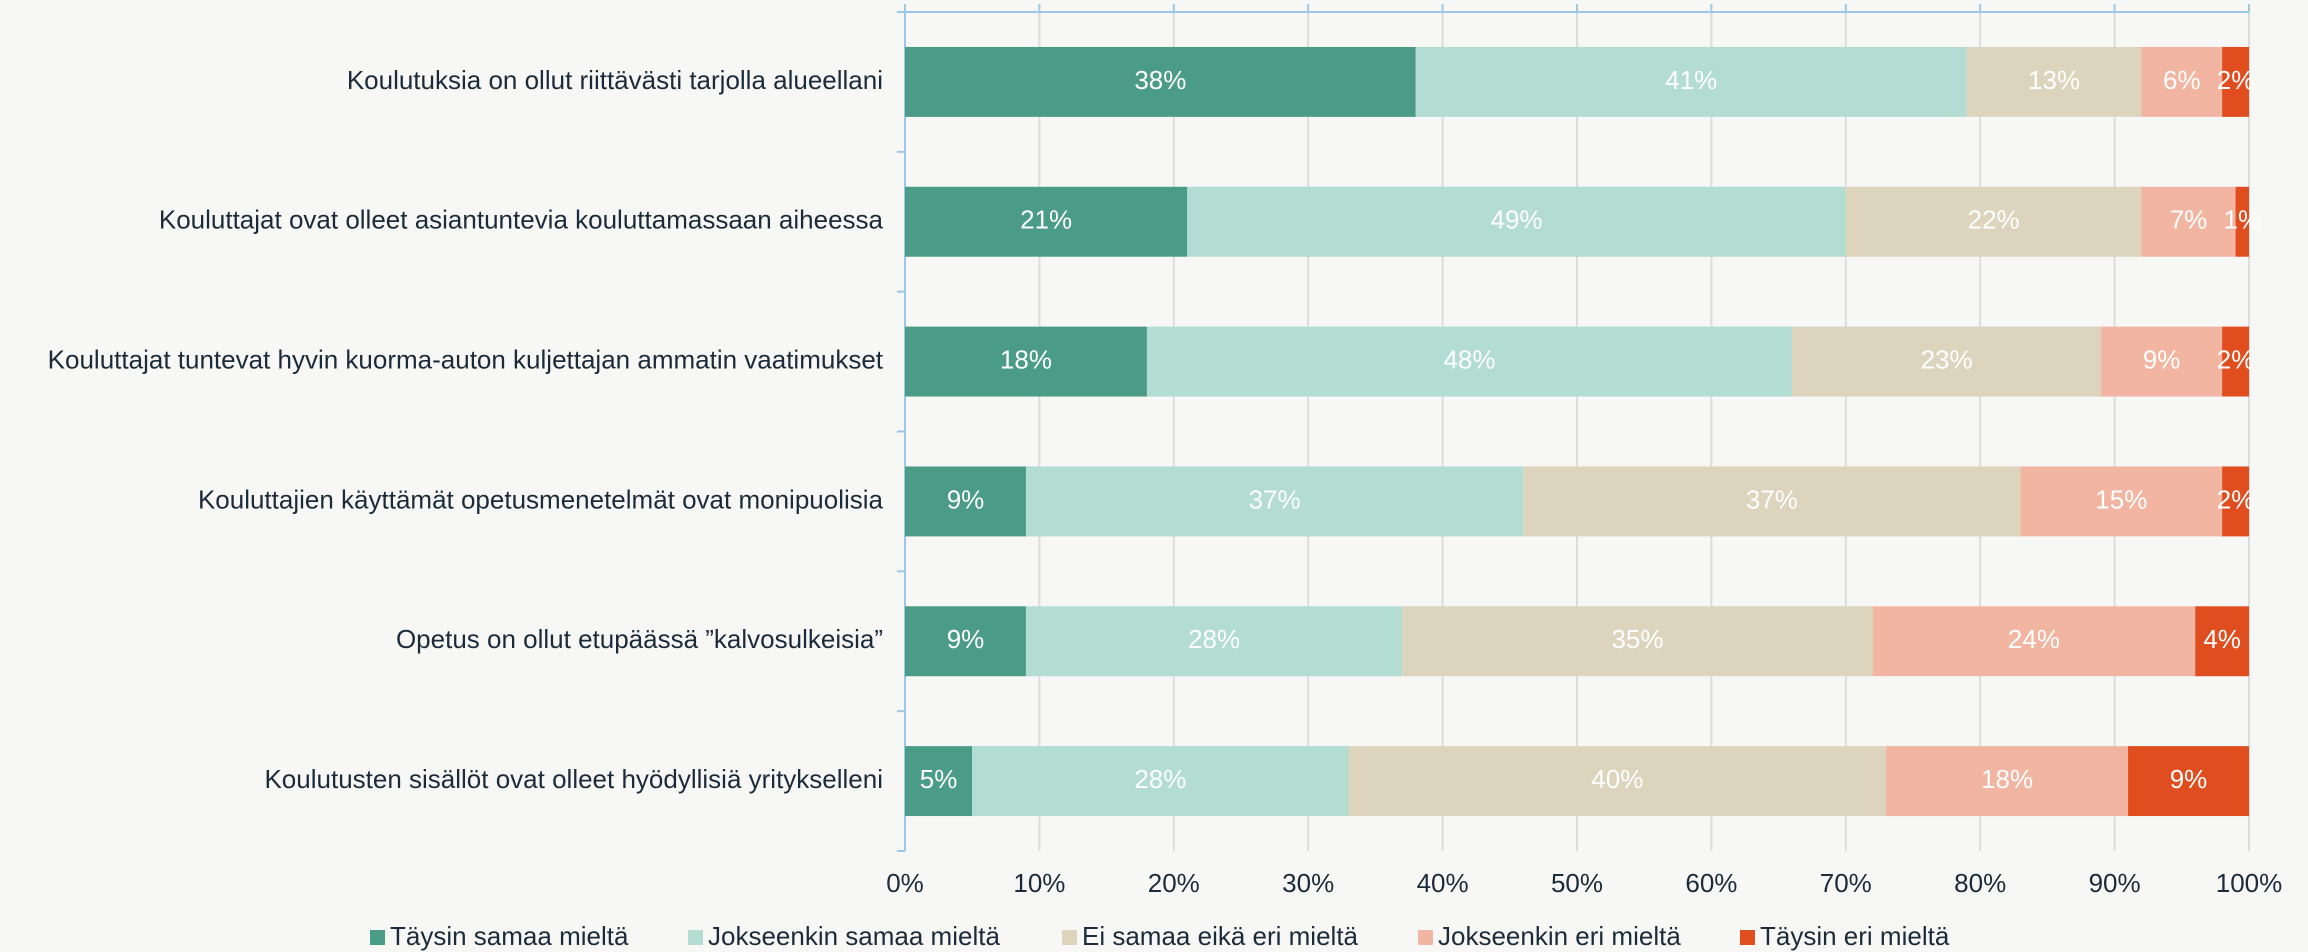  I want to click on value-label: 41%, so click(1691, 80).